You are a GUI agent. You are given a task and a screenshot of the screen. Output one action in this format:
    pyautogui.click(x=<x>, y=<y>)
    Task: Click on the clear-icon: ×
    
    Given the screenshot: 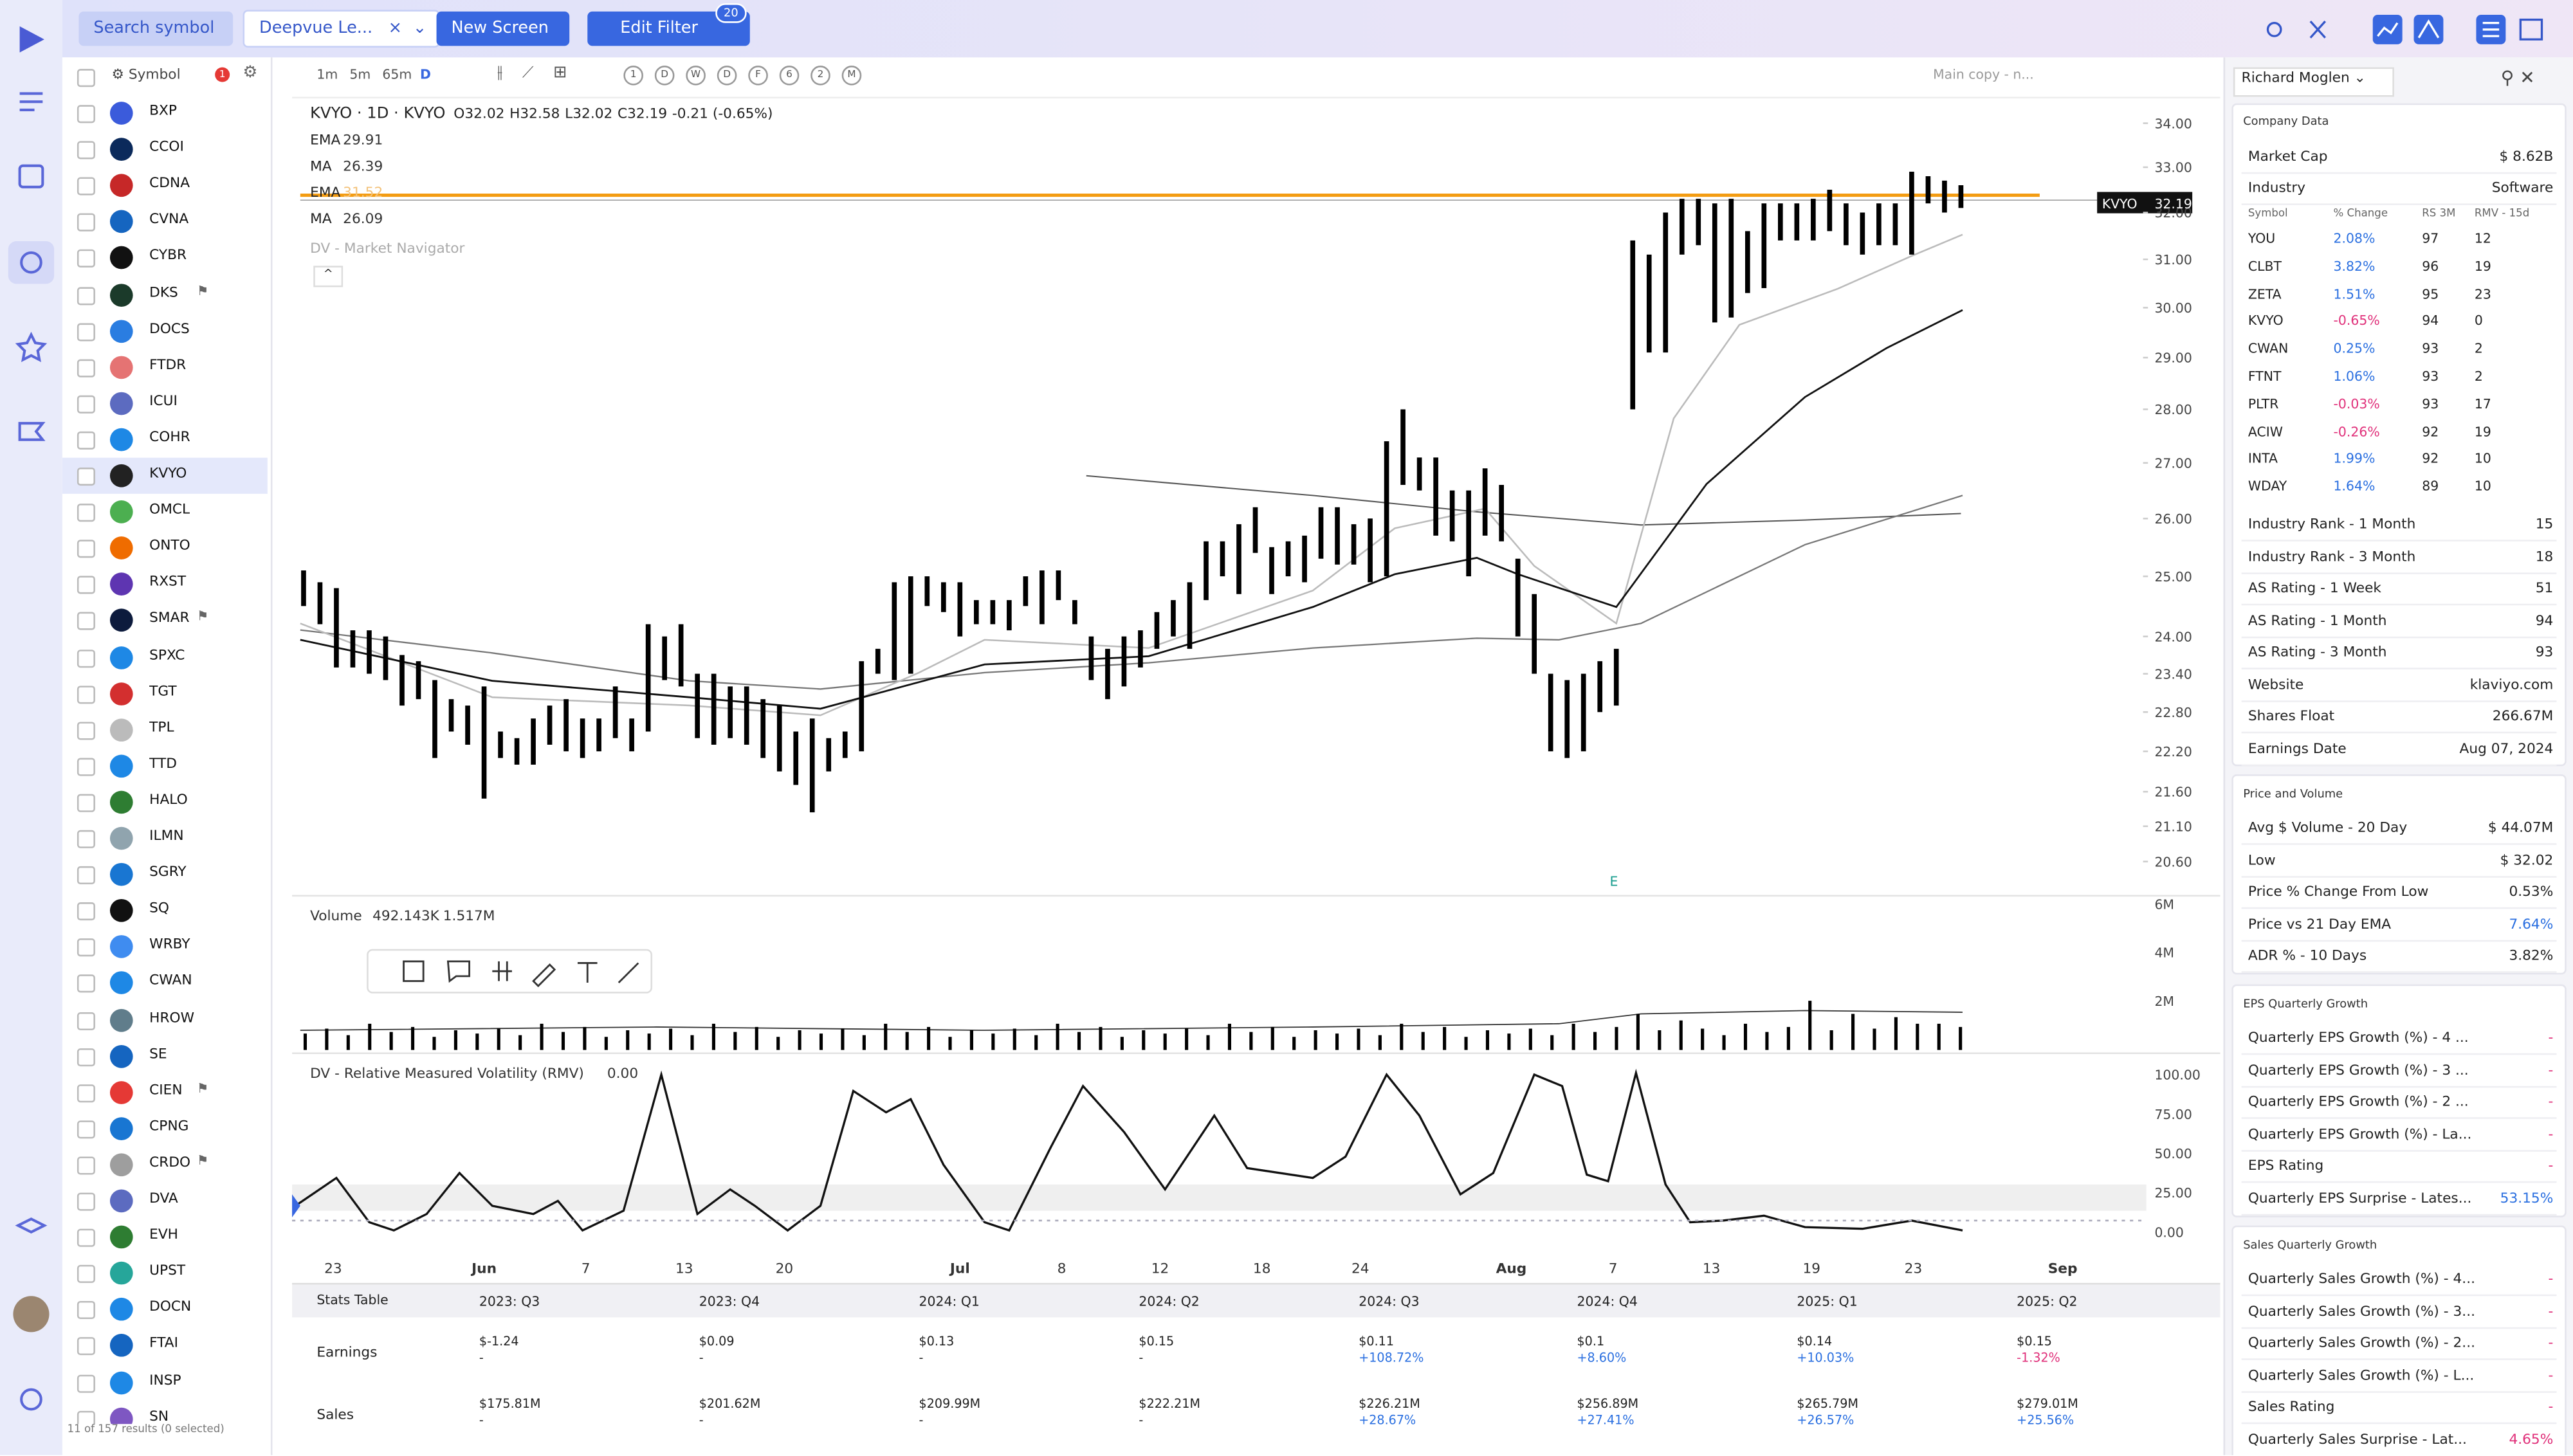 What is the action you would take?
    pyautogui.click(x=395, y=28)
    